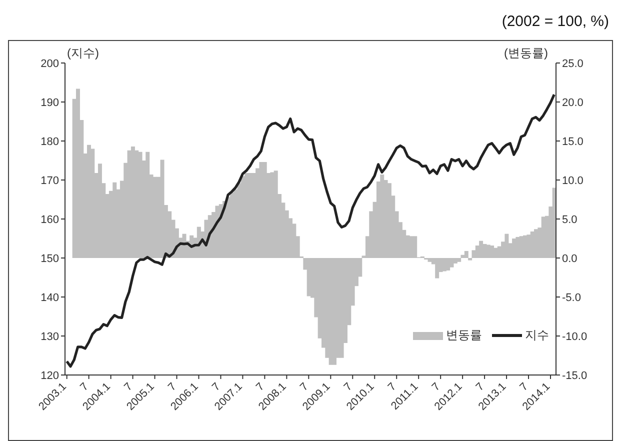 The height and width of the screenshot is (441, 621). I want to click on y-tick-label: 160, so click(49, 220).